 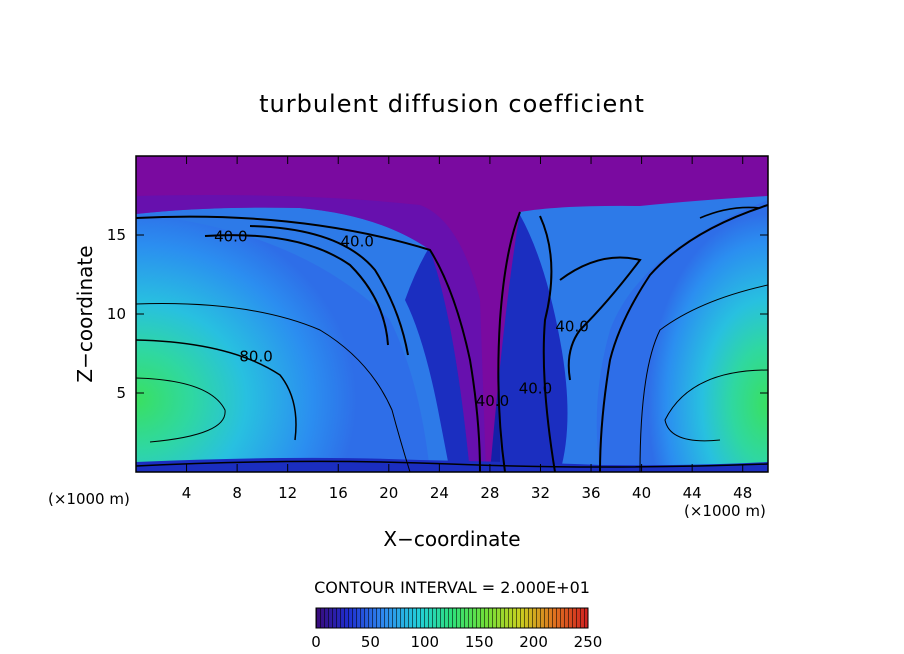 What do you see at coordinates (692, 493) in the screenshot?
I see `x-tick-label: 44` at bounding box center [692, 493].